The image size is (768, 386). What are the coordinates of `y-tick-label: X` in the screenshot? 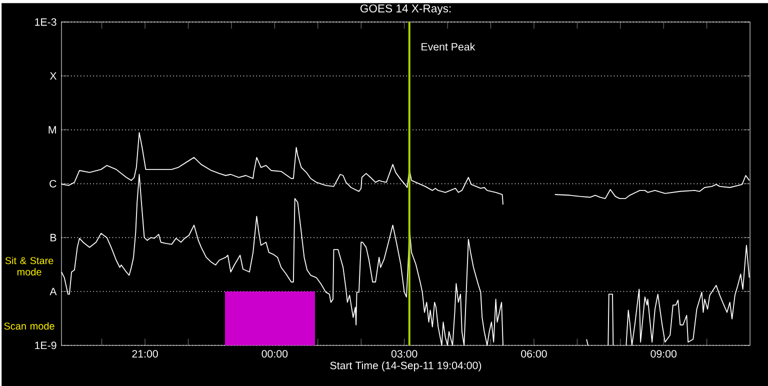 It's located at (53, 76).